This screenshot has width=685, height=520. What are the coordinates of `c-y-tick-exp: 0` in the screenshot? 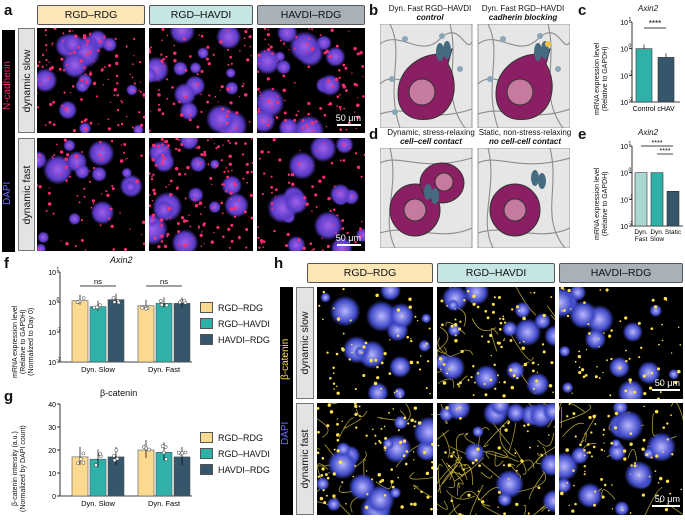 It's located at (630, 47).